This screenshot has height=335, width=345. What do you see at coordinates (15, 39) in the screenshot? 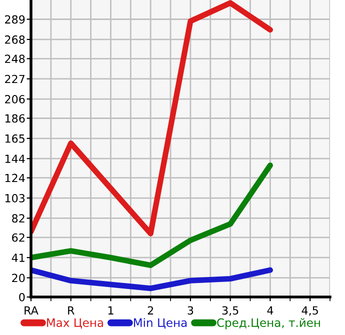
I see `y-tick-label: 268` at bounding box center [15, 39].